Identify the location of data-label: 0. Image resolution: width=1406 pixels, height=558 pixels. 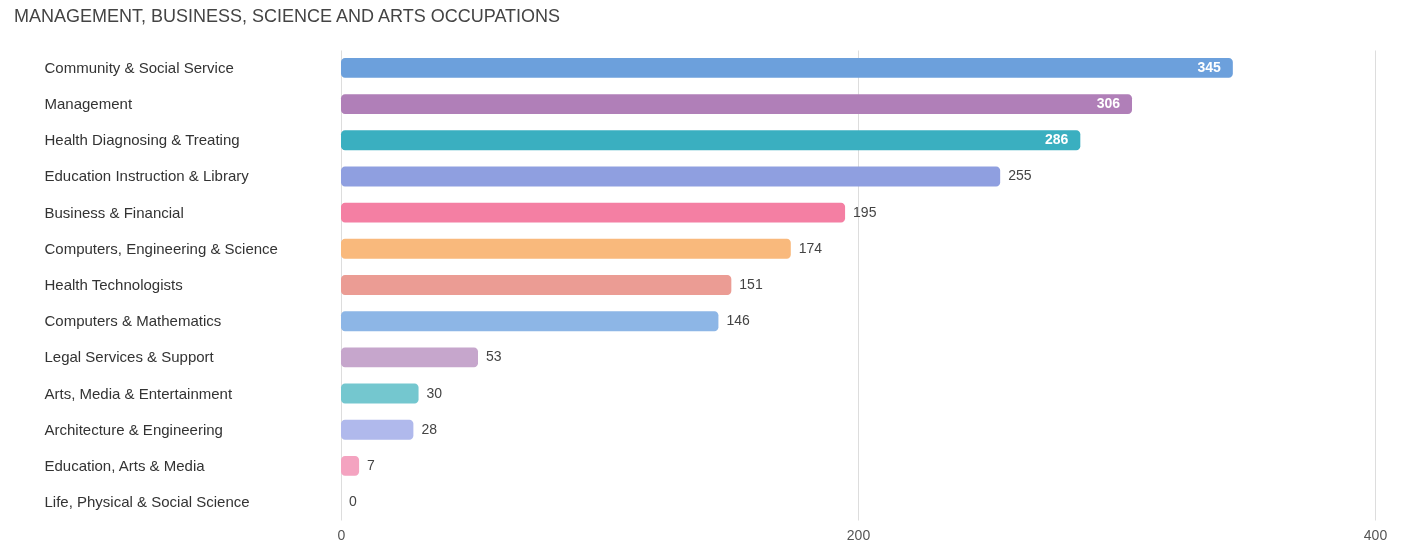
(353, 501).